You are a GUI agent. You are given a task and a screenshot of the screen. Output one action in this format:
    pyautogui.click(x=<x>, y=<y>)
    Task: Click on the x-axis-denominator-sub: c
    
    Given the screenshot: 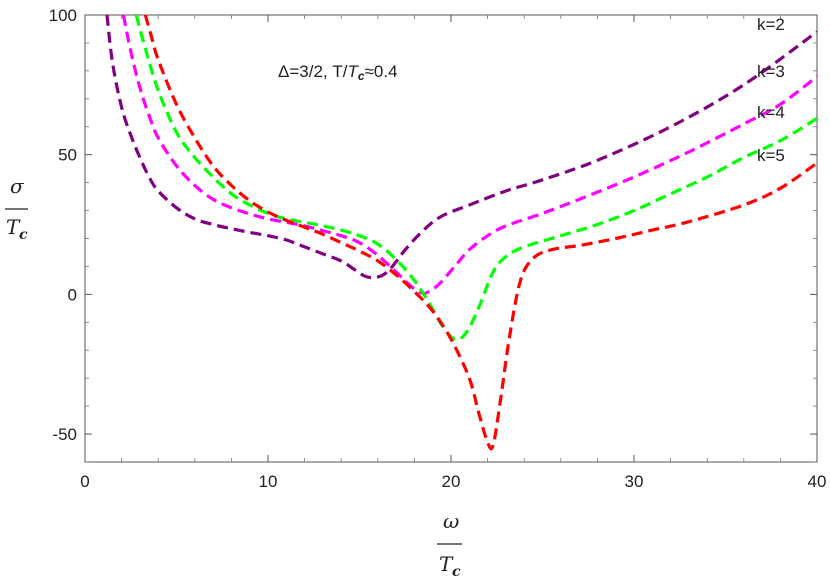 What is the action you would take?
    pyautogui.click(x=456, y=572)
    